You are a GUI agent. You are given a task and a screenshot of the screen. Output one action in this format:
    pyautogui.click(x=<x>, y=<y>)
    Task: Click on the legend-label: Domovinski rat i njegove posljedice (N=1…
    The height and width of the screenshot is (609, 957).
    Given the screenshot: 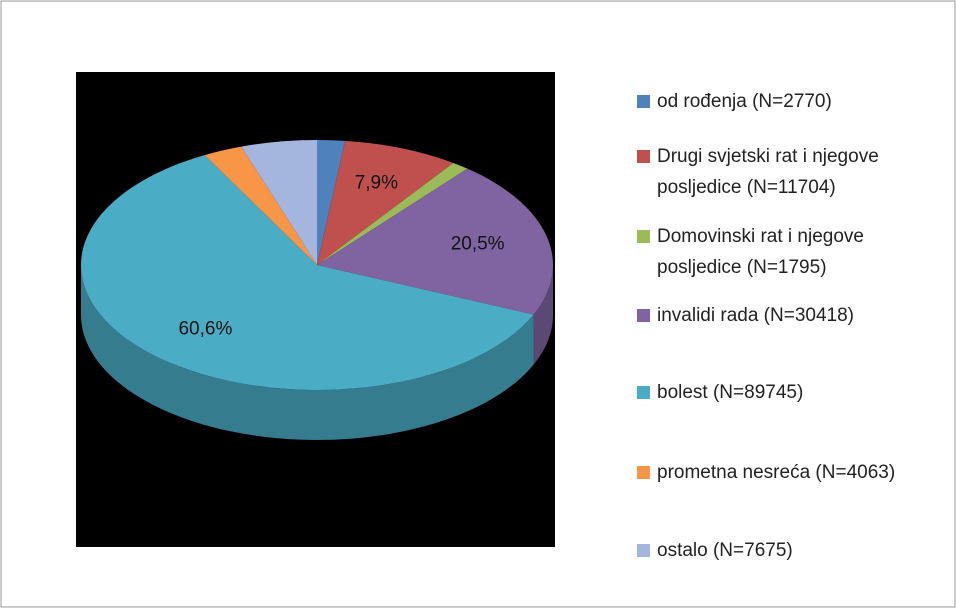 What is the action you would take?
    pyautogui.click(x=760, y=252)
    